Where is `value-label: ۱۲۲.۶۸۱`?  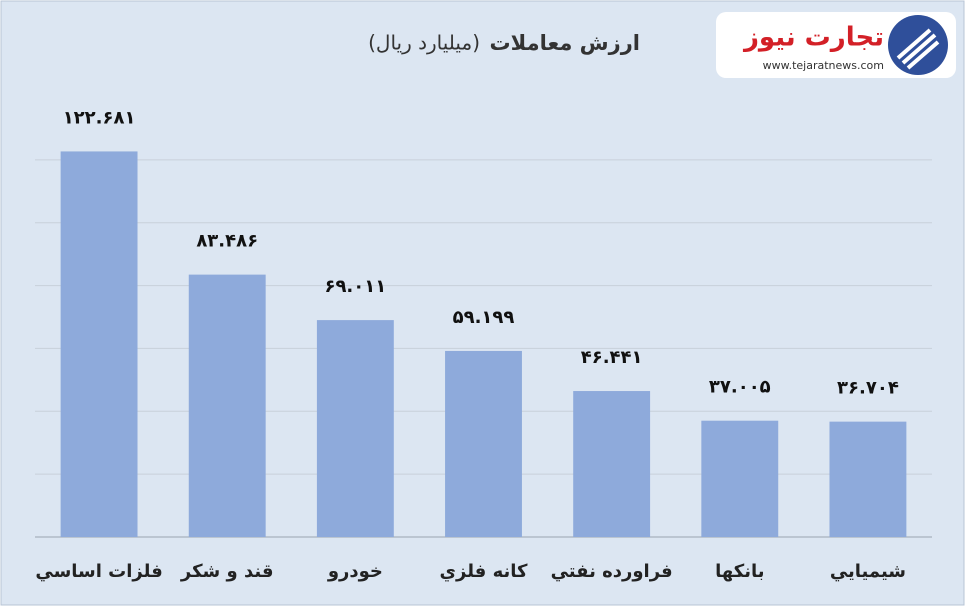
value-label: ۱۲۲.۶۸۱ is located at coordinates (99, 117).